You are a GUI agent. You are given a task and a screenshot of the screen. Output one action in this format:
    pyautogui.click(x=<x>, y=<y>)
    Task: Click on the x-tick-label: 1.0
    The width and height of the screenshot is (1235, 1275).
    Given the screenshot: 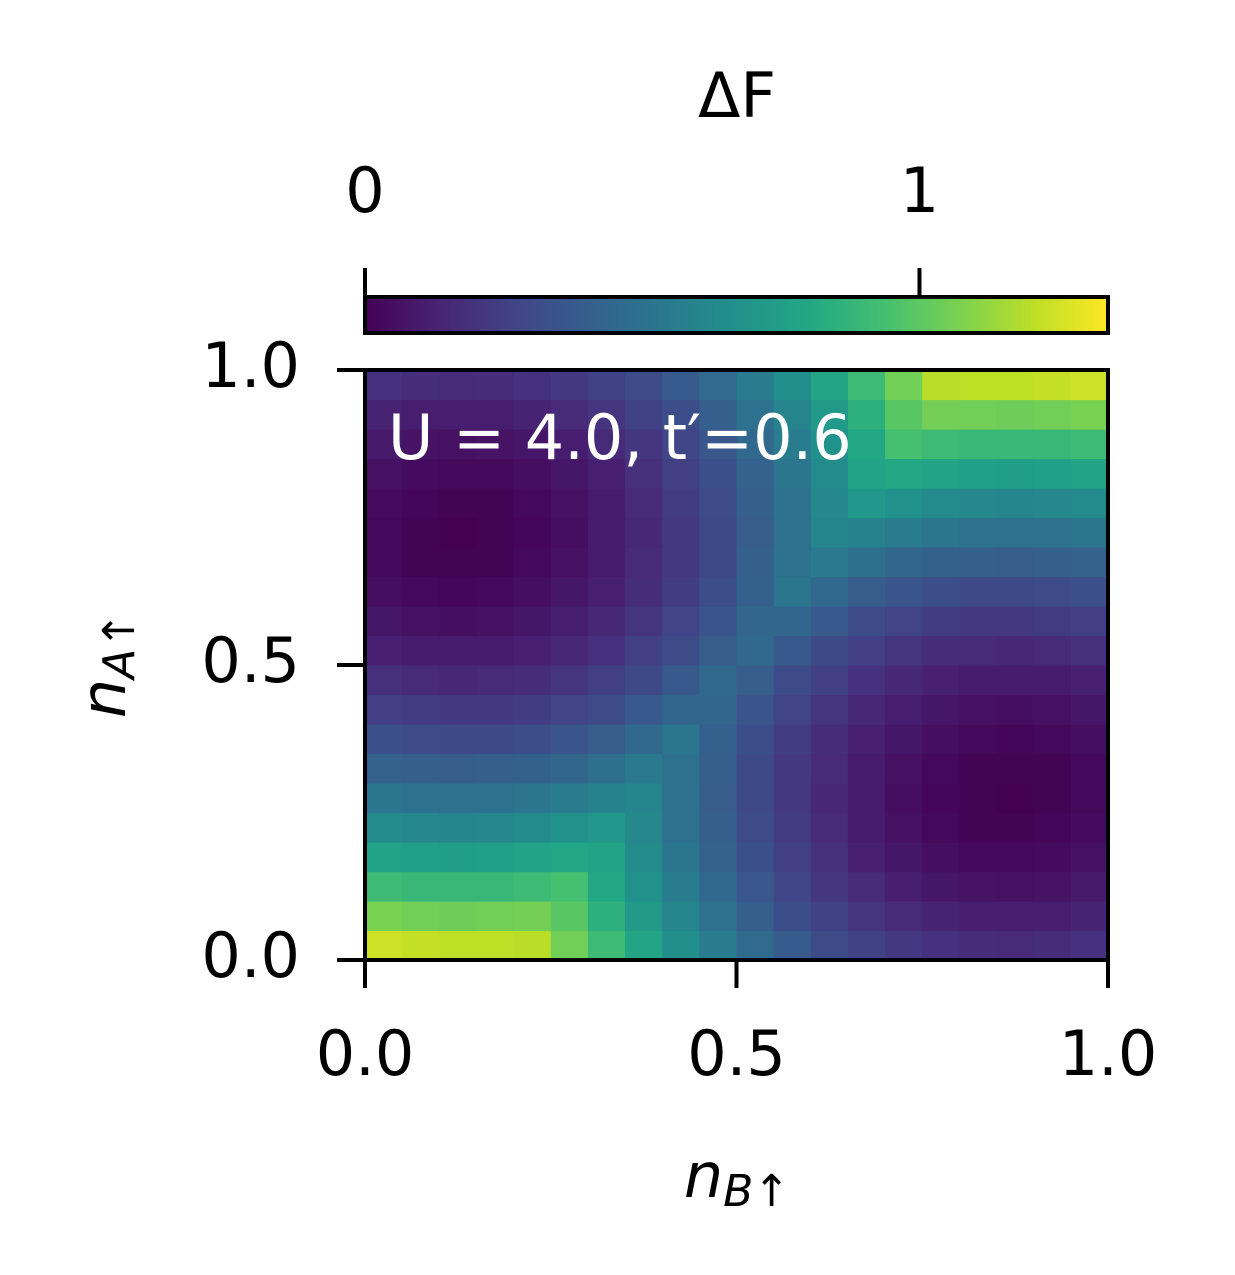 What is the action you would take?
    pyautogui.click(x=1108, y=1053)
    